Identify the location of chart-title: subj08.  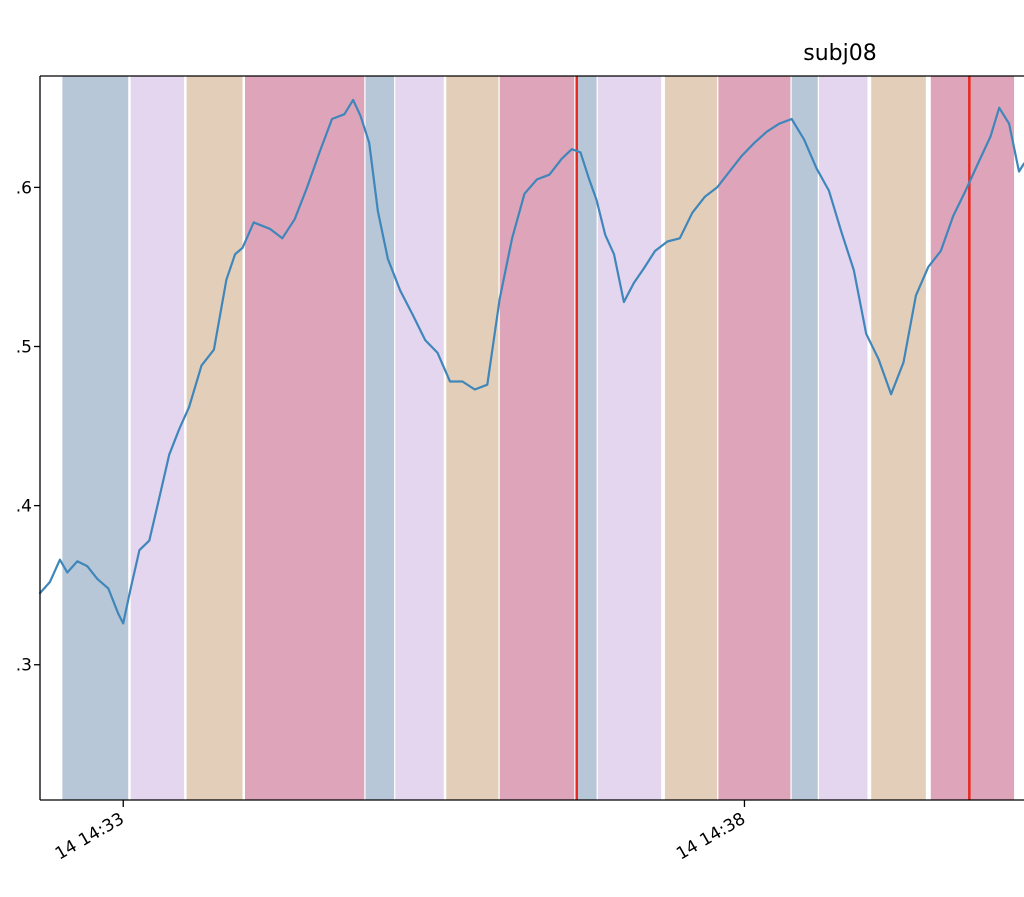
(839, 53).